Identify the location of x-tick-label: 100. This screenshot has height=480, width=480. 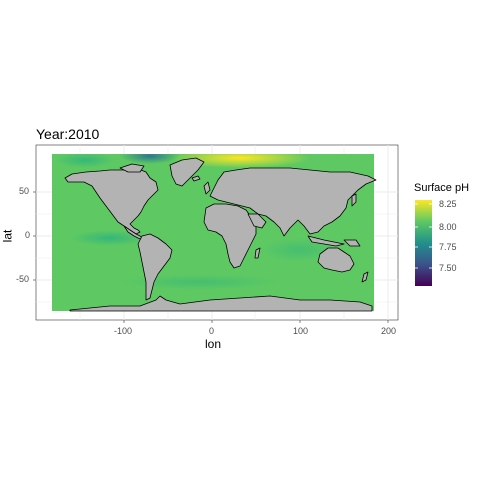
(301, 331).